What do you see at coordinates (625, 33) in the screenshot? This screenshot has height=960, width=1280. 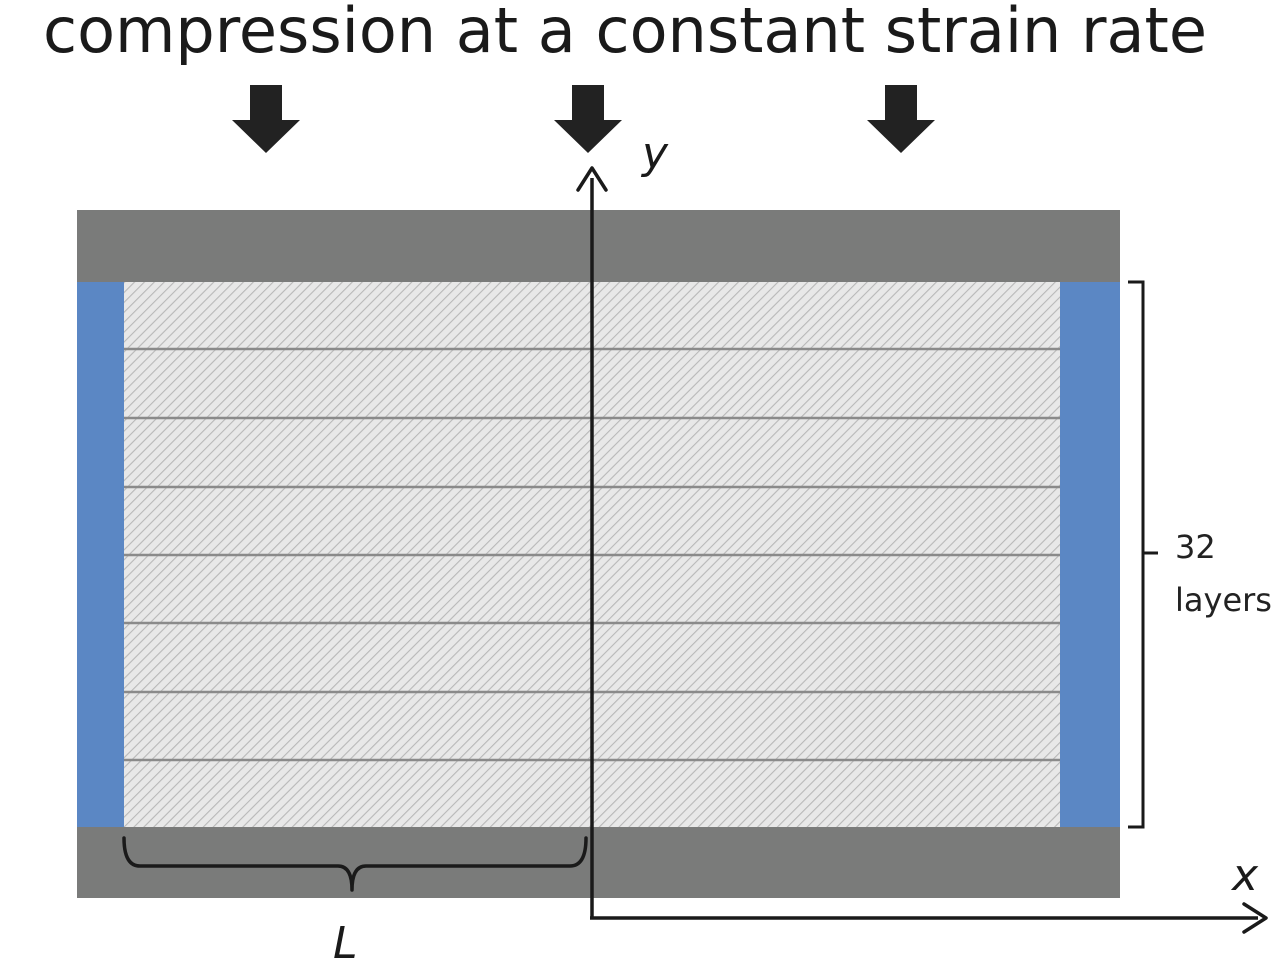 I see `diagram-title: compression at a constant strain rate` at bounding box center [625, 33].